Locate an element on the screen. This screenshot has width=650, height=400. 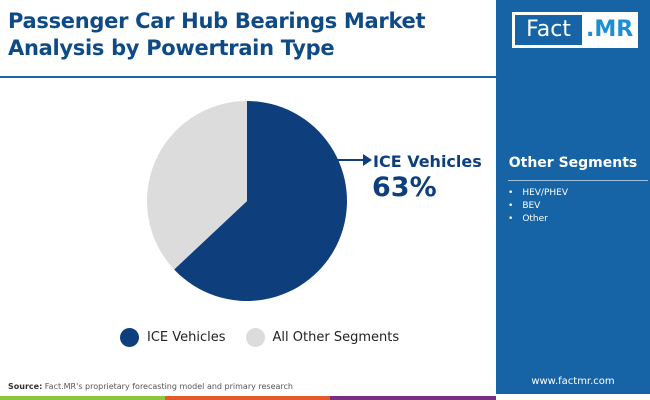
title-line-1: Passenger Car Hub Bearings Market is located at coordinates (217, 21).